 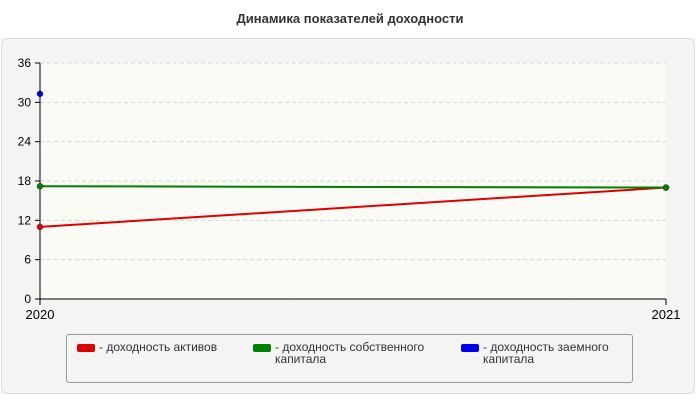 I want to click on y-tick-label: 36, so click(x=25, y=63).